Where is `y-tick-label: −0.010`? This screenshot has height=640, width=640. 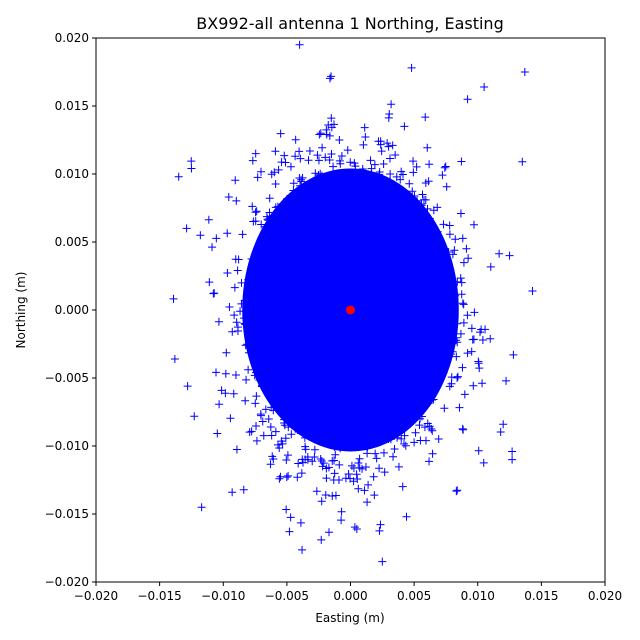
y-tick-label: −0.010 is located at coordinates (67, 446).